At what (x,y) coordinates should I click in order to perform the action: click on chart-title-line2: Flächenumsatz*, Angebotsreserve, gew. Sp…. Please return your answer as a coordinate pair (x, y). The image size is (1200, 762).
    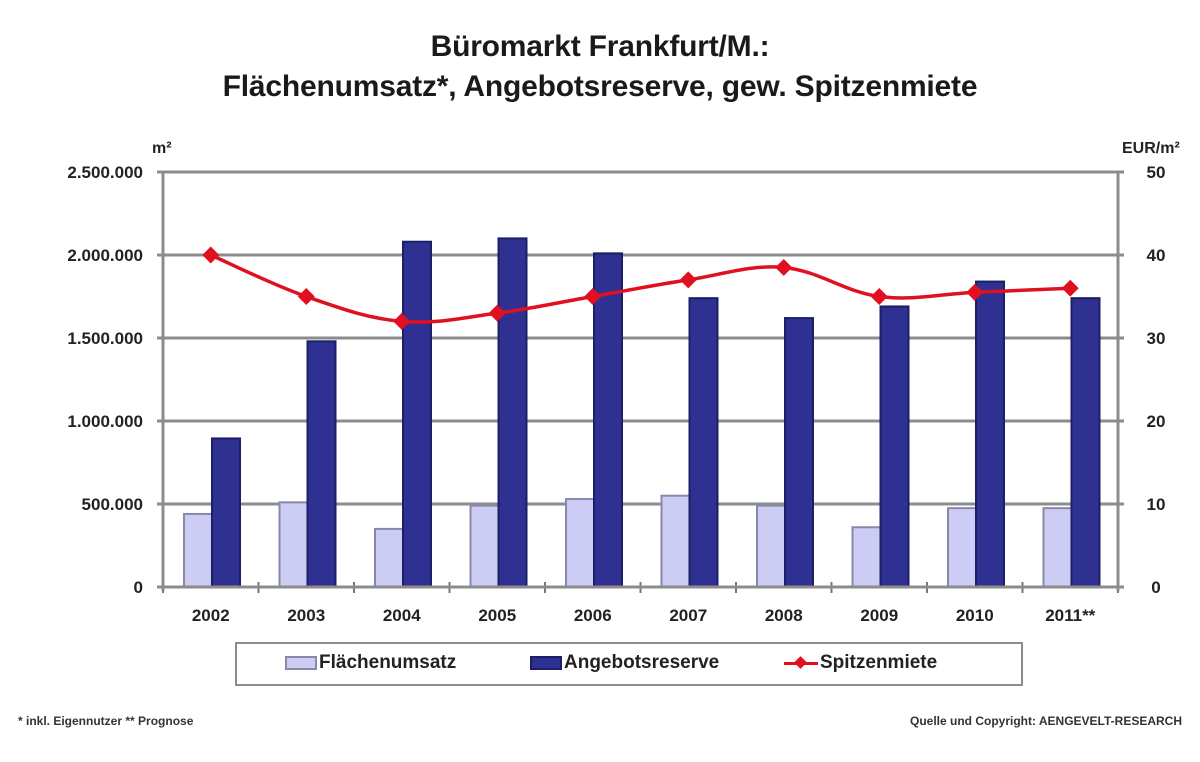
    Looking at the image, I should click on (600, 86).